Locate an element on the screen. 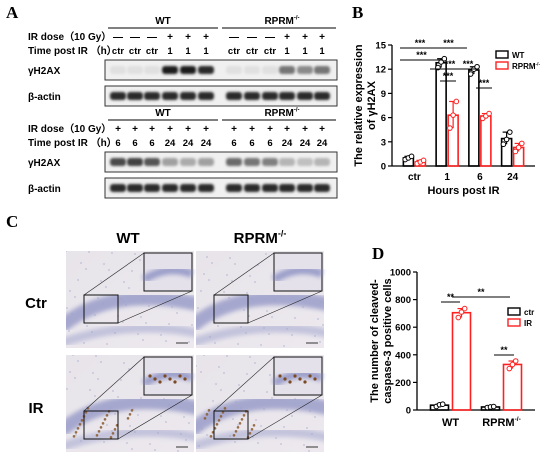  blot-label-top-0: γH2AX is located at coordinates (44, 71).